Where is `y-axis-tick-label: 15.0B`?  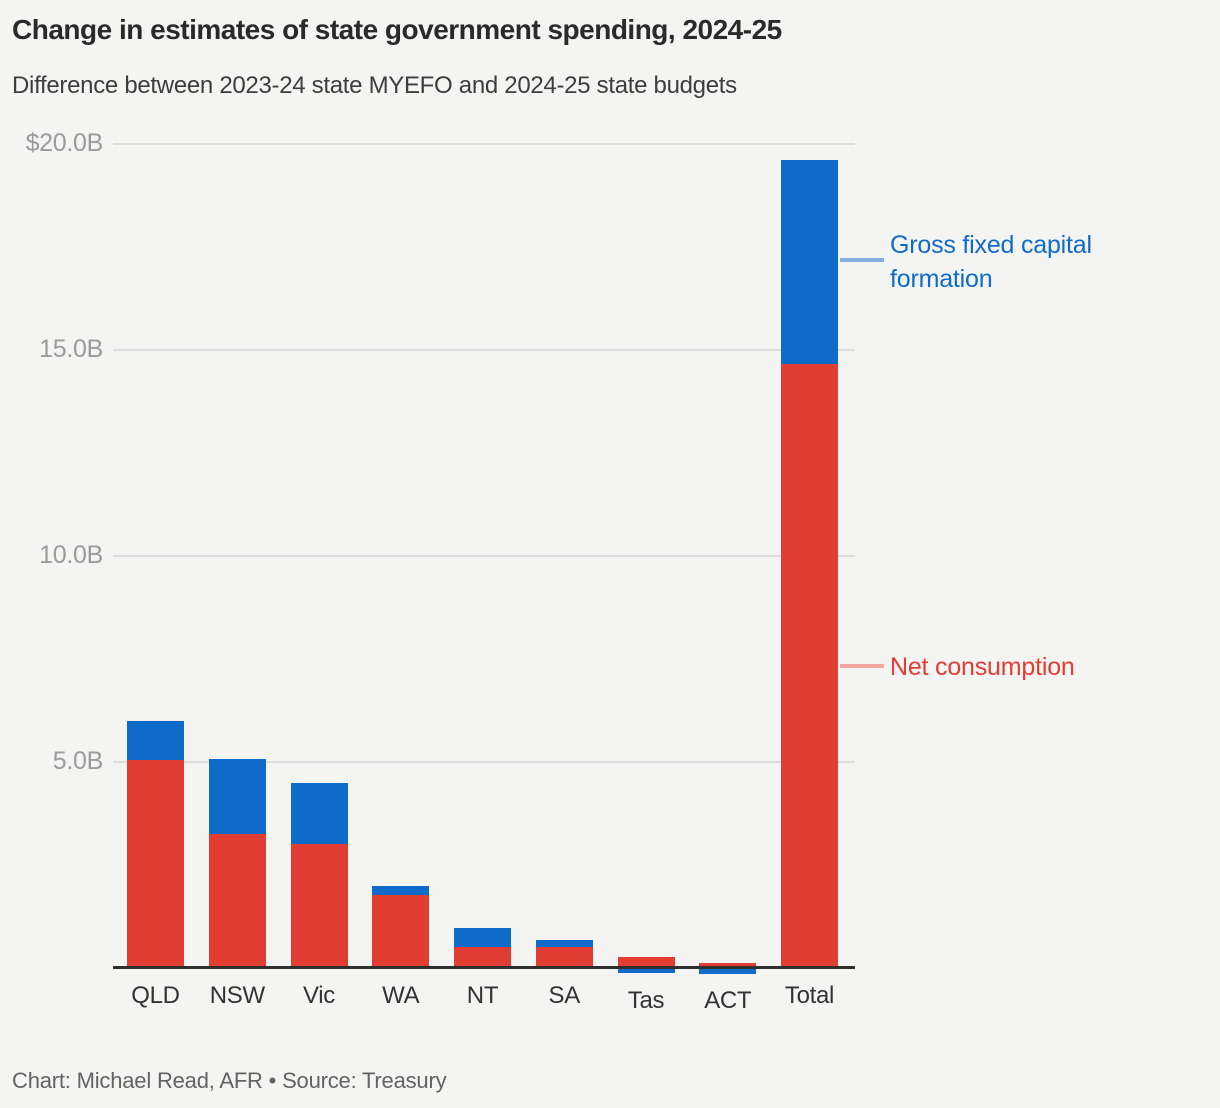 y-axis-tick-label: 15.0B is located at coordinates (71, 349).